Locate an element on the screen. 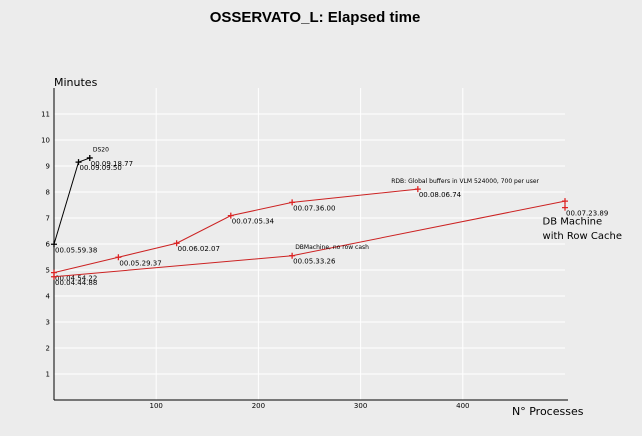  x-tick-label: 300 is located at coordinates (360, 406).